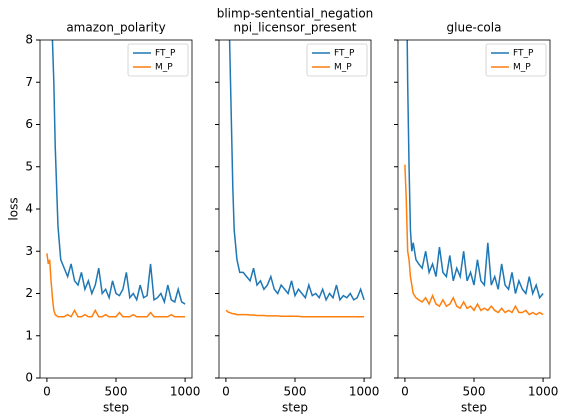  I want to click on y-axis-label: loss, so click(14, 208).